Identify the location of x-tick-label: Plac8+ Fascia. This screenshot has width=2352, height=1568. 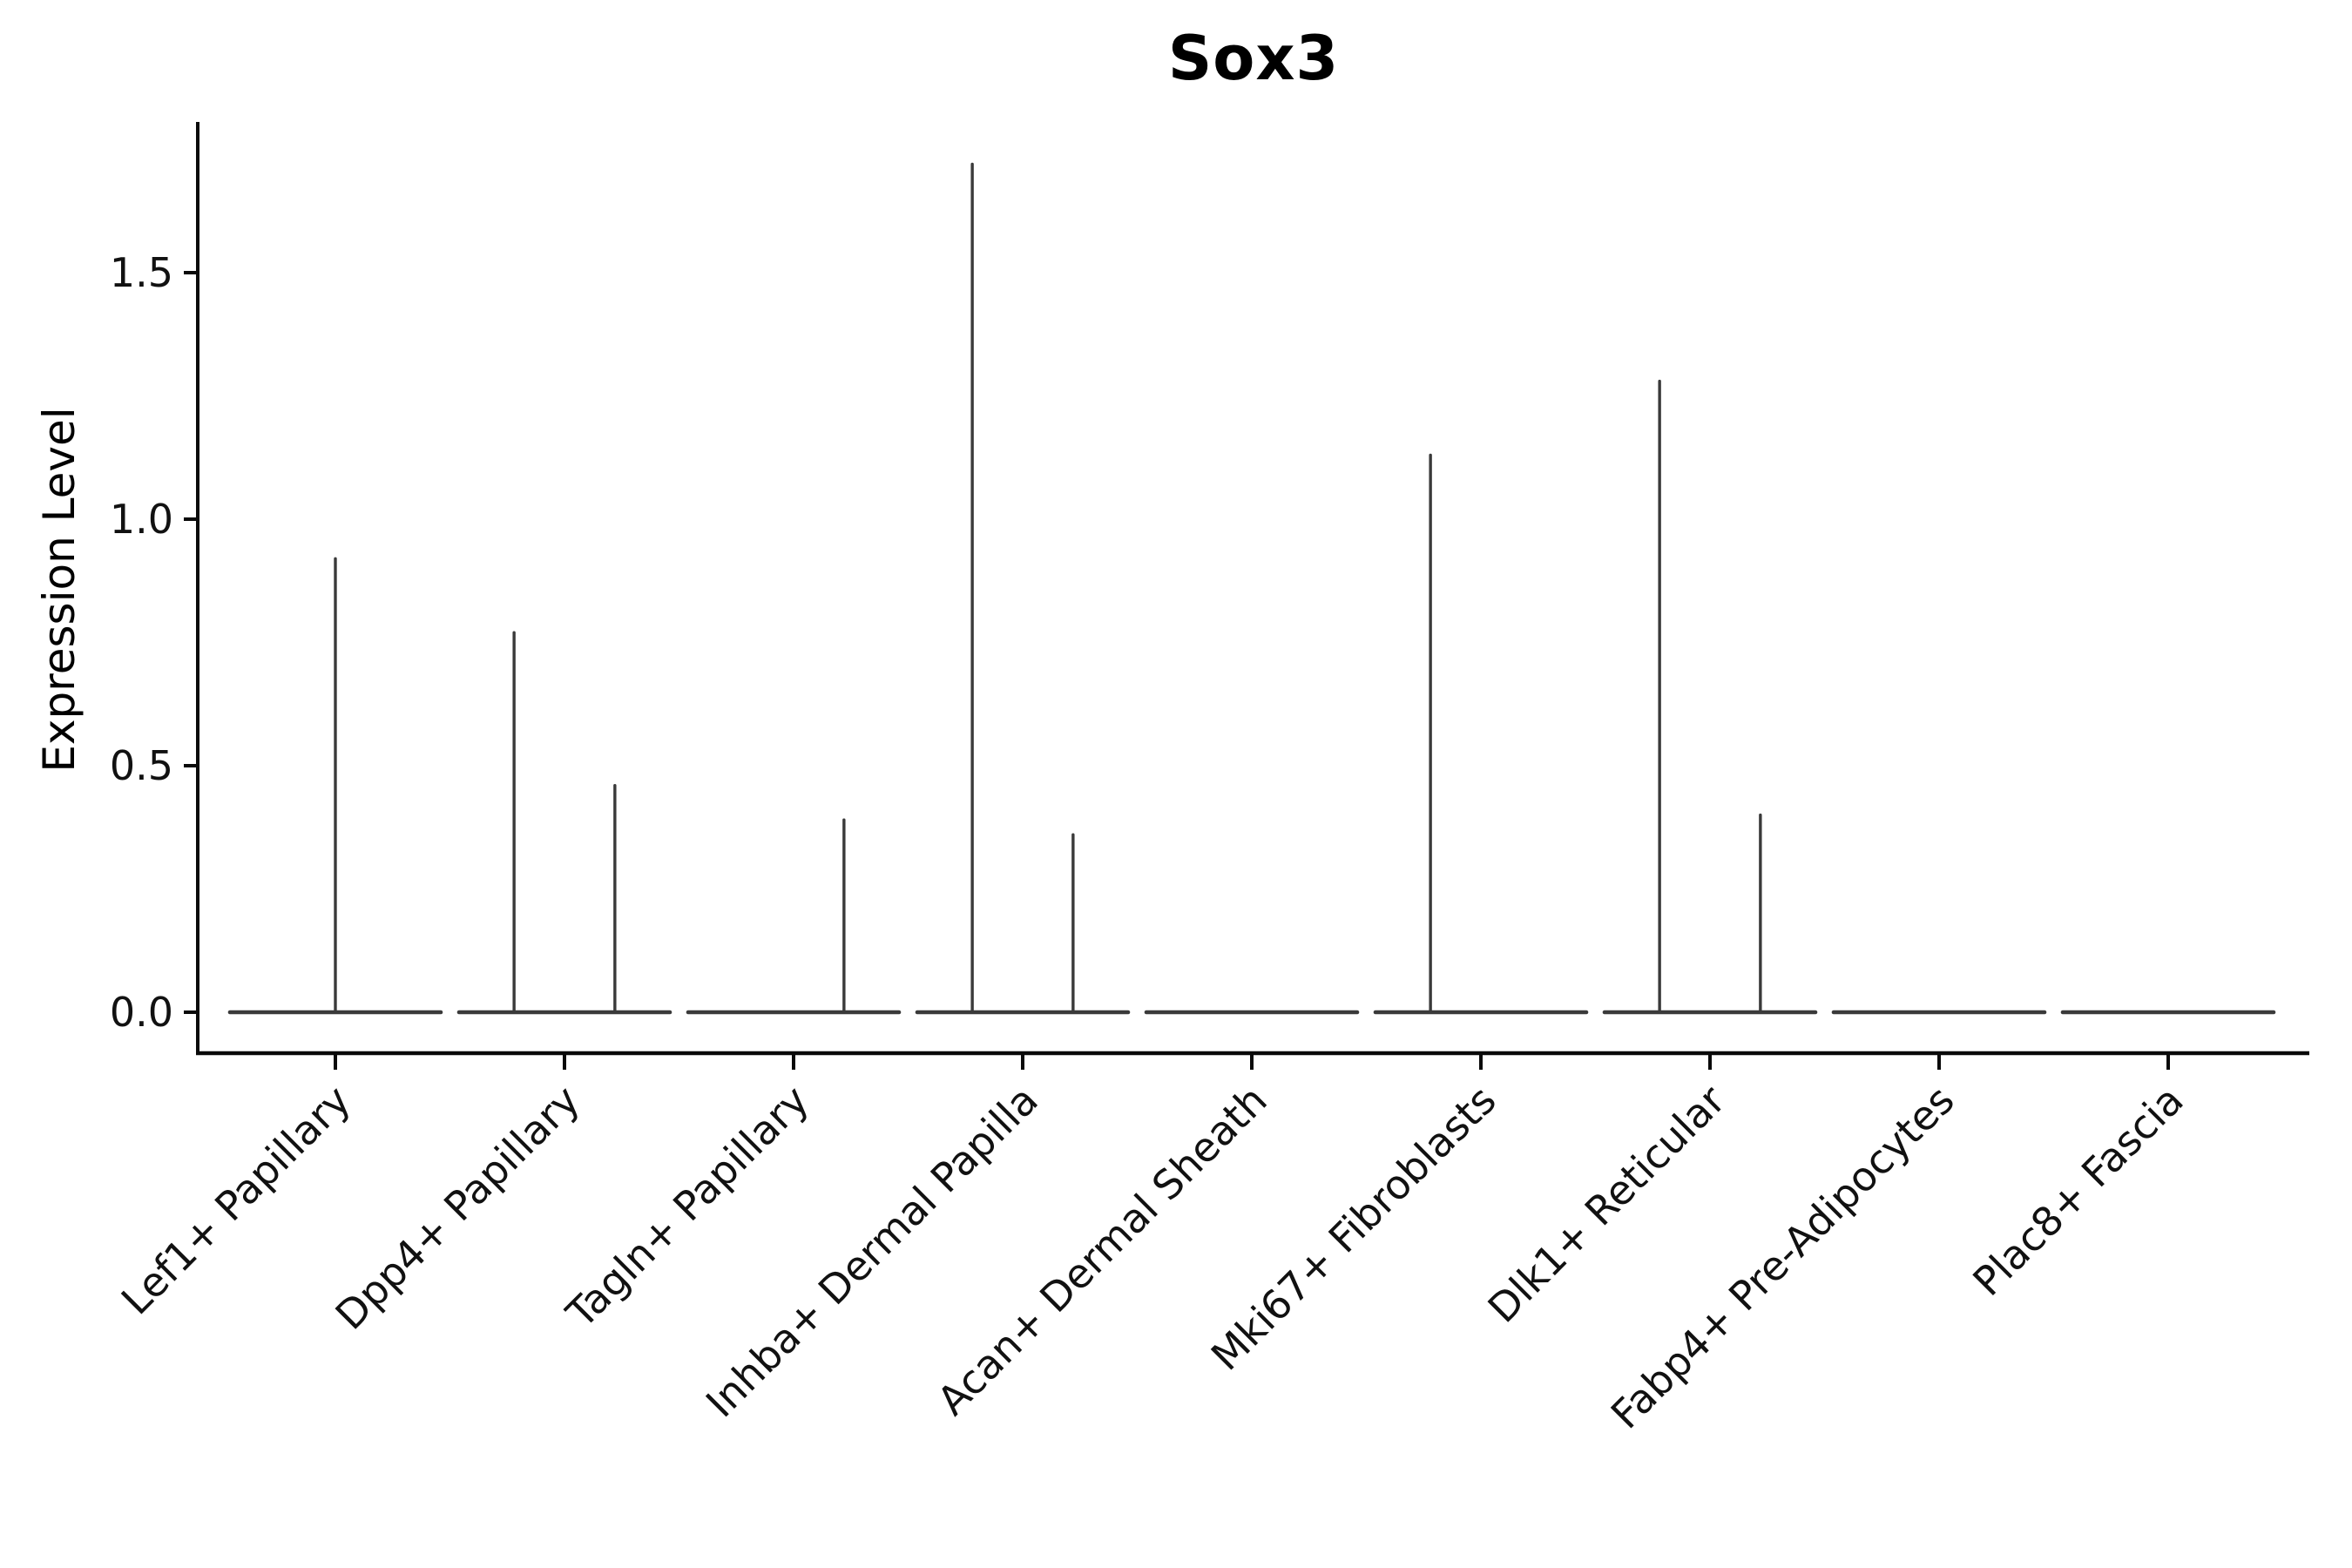
(2077, 1191).